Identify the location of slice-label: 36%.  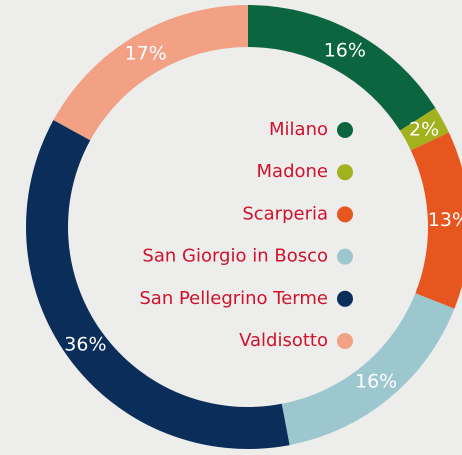
(85, 345).